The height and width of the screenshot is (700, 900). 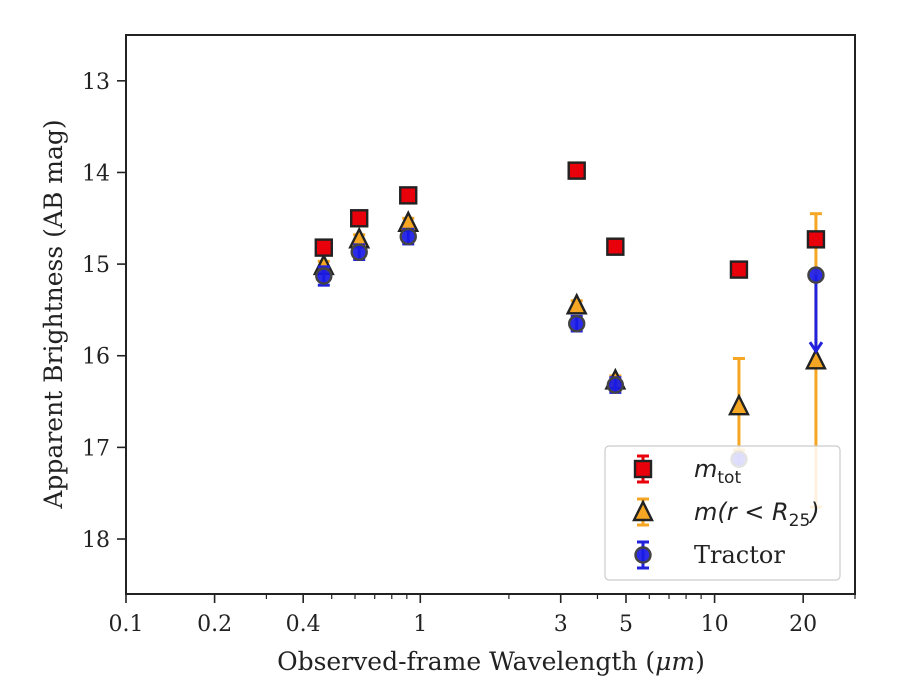 What do you see at coordinates (96, 82) in the screenshot?
I see `y-tick-label: 13` at bounding box center [96, 82].